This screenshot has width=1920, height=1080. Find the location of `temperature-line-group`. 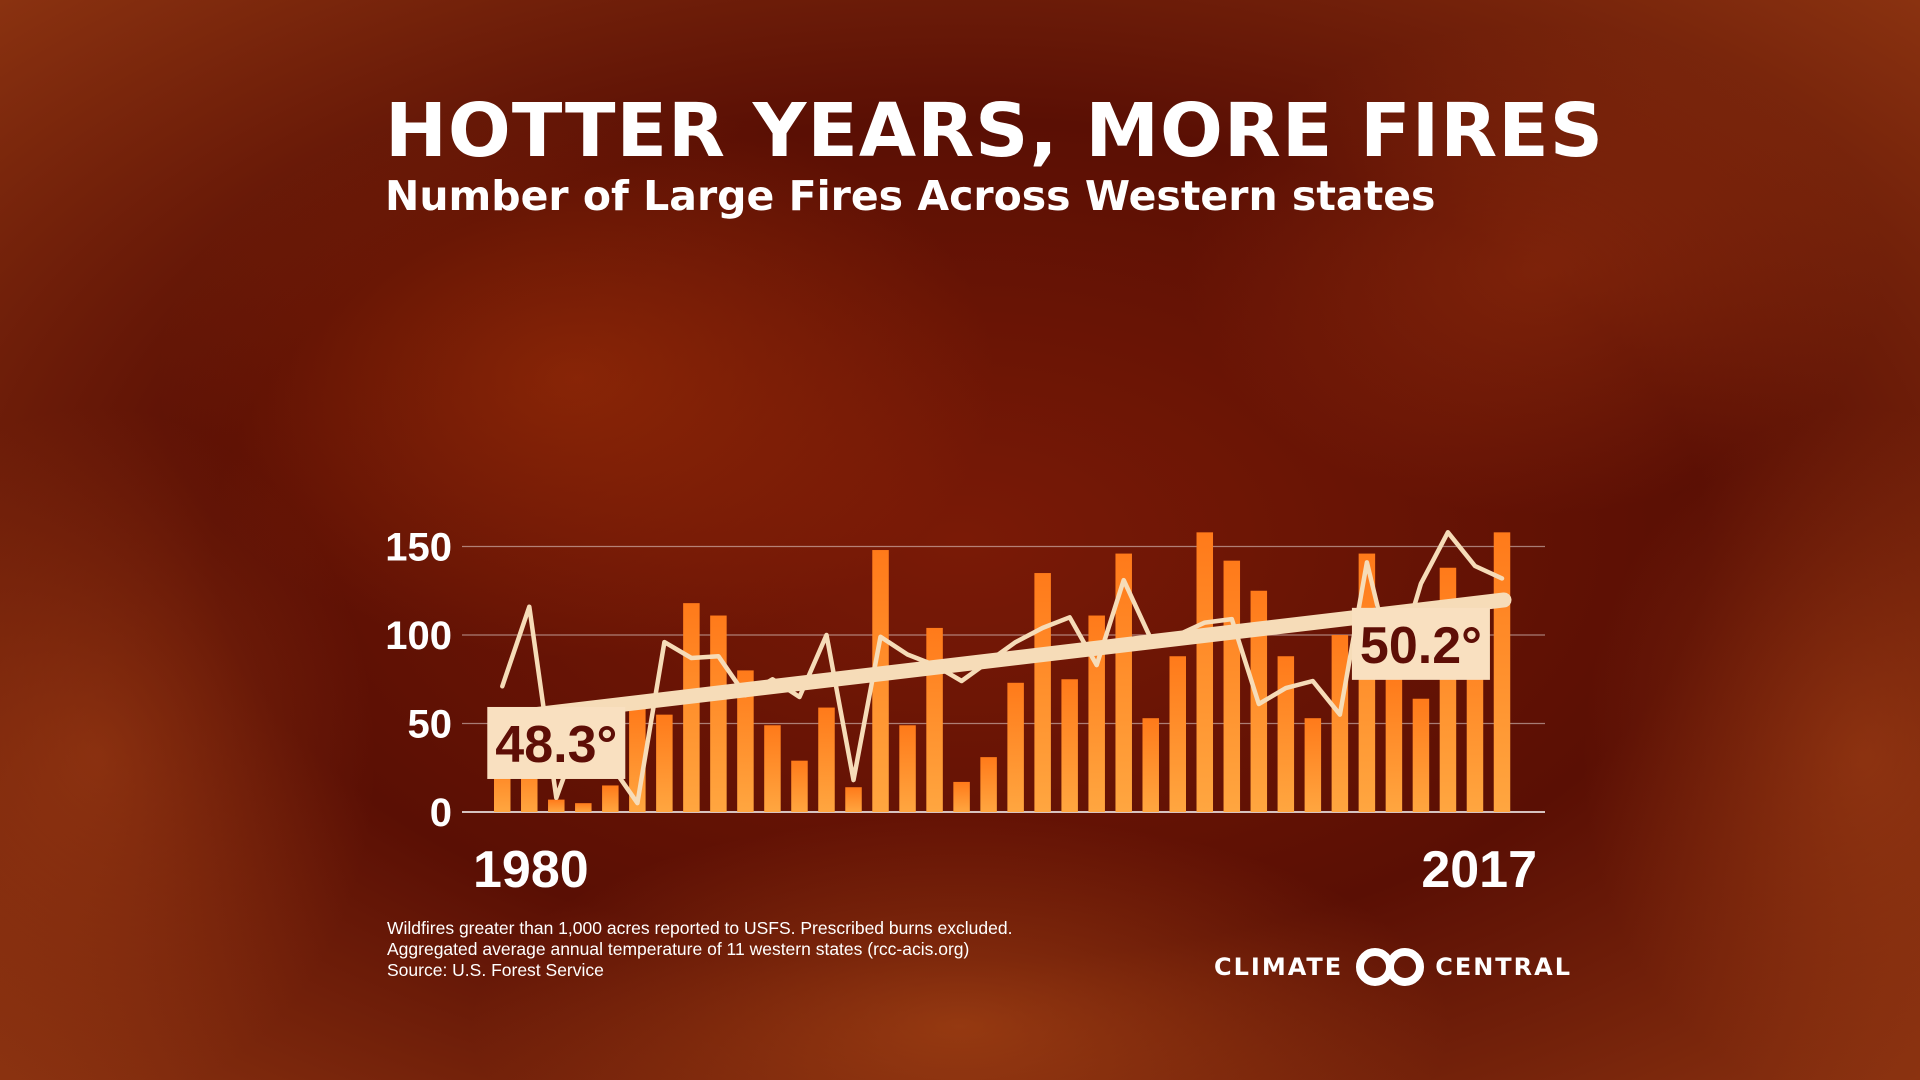

temperature-line-group is located at coordinates (1002, 668).